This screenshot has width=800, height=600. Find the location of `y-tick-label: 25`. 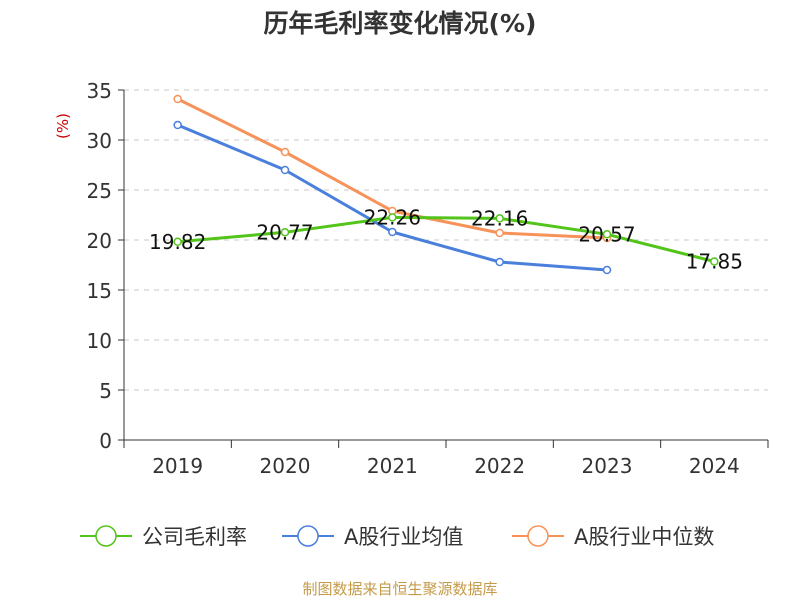

y-tick-label: 25 is located at coordinates (99, 191).